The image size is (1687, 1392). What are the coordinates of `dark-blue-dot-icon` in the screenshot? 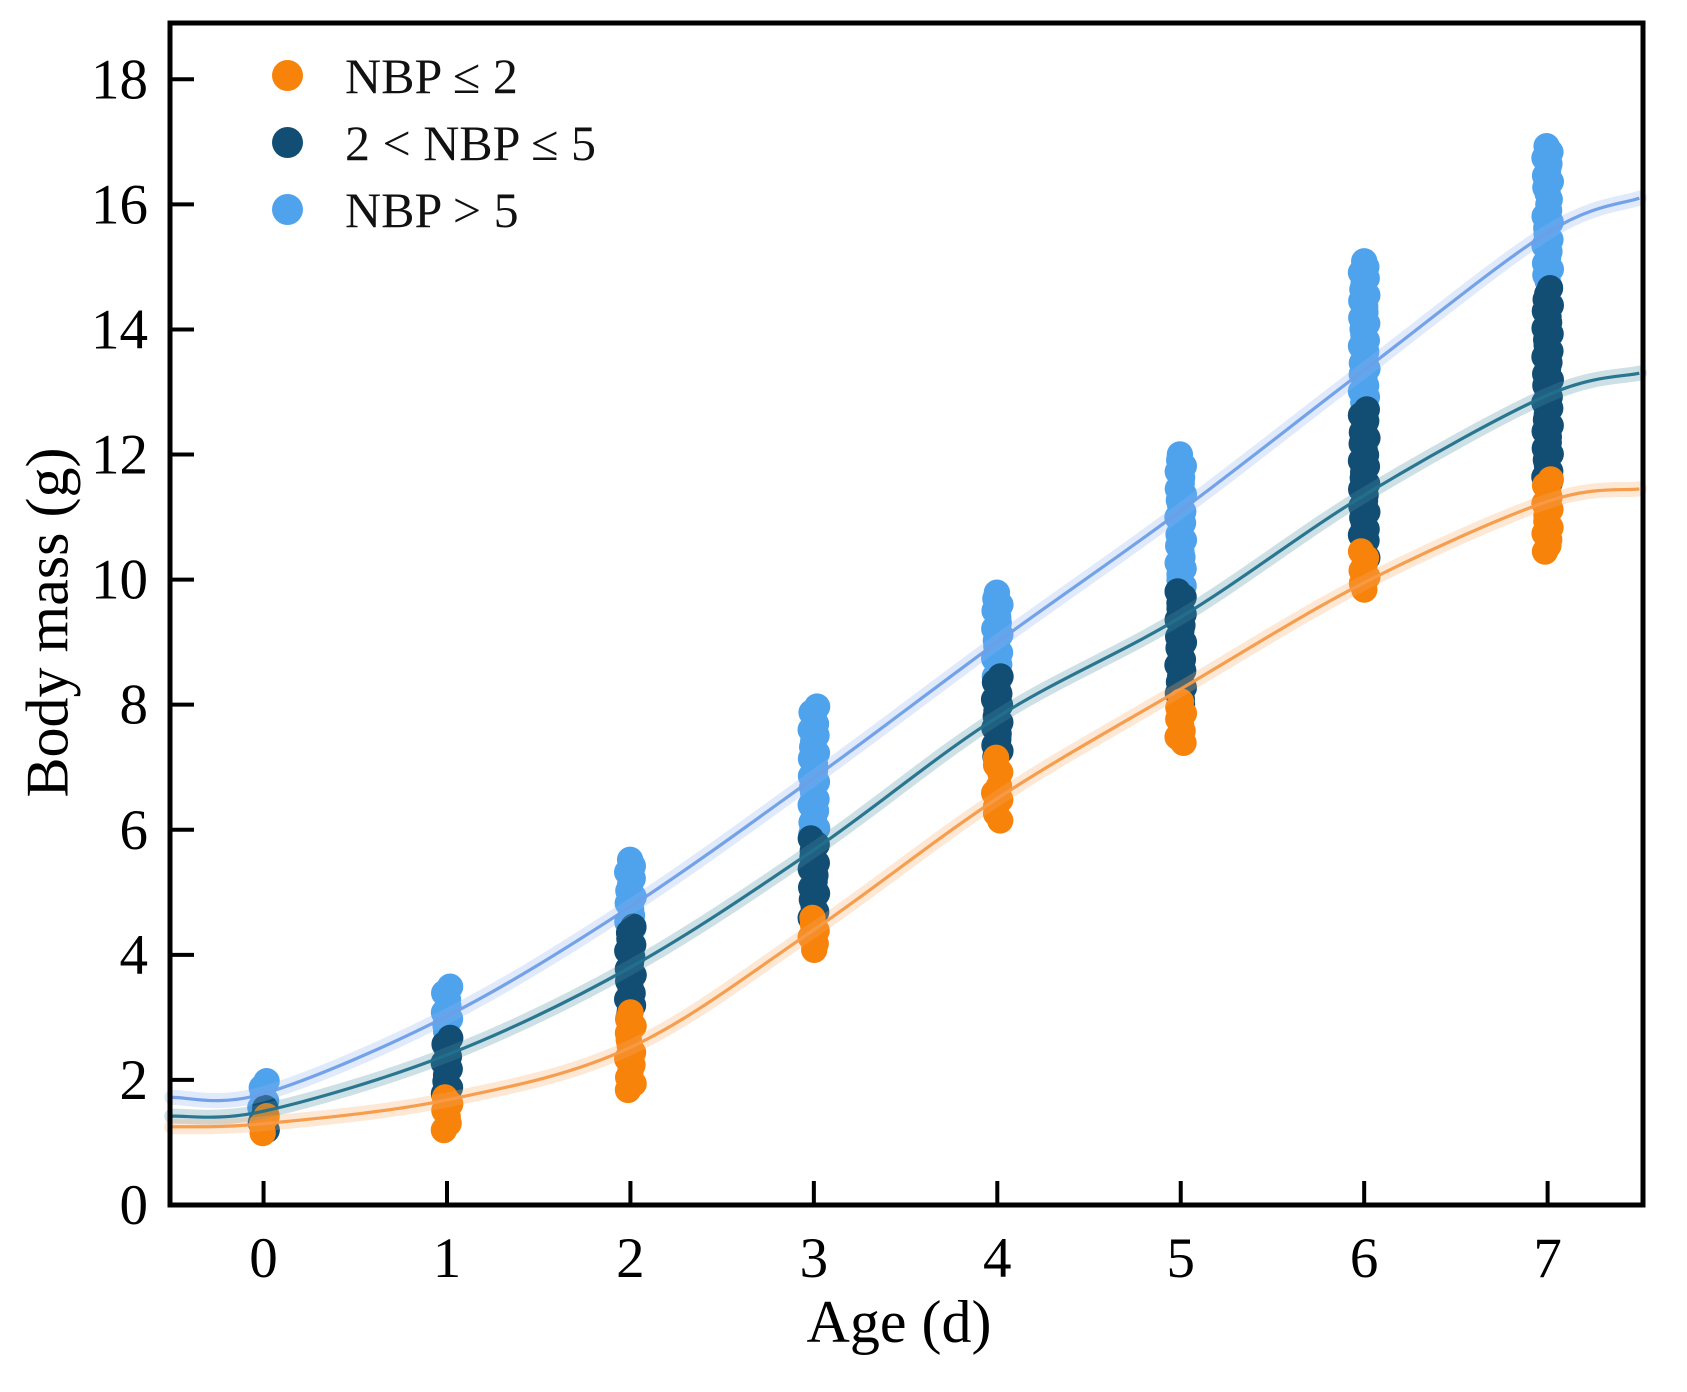 It's located at (287, 142).